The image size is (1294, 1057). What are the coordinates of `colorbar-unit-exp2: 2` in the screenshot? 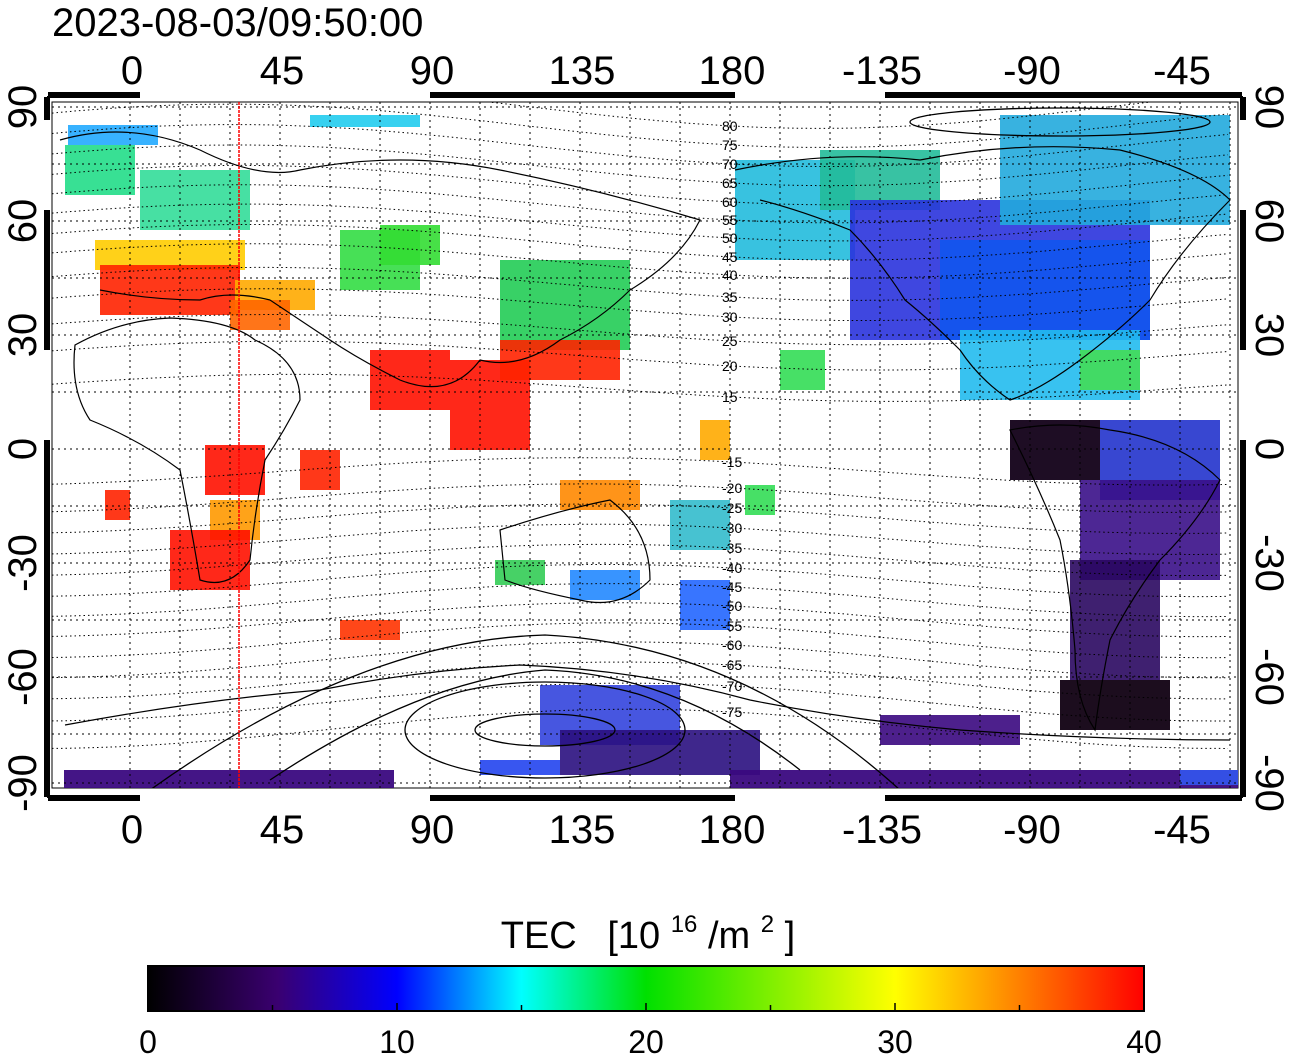 It's located at (767, 924).